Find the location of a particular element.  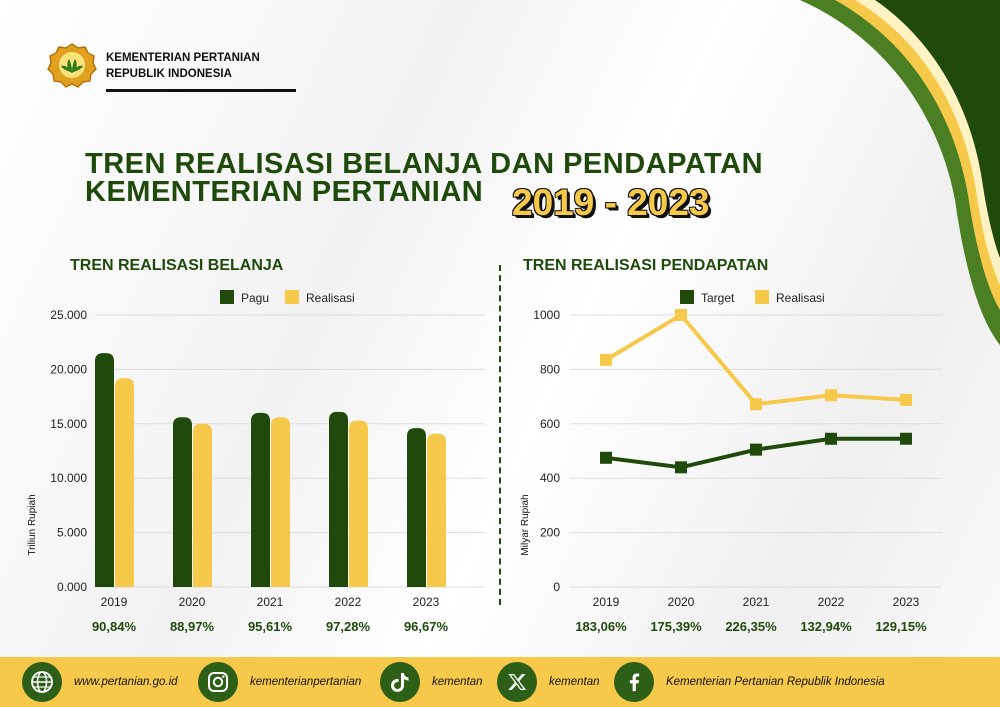

bar-realisasi-2020 is located at coordinates (202, 505).